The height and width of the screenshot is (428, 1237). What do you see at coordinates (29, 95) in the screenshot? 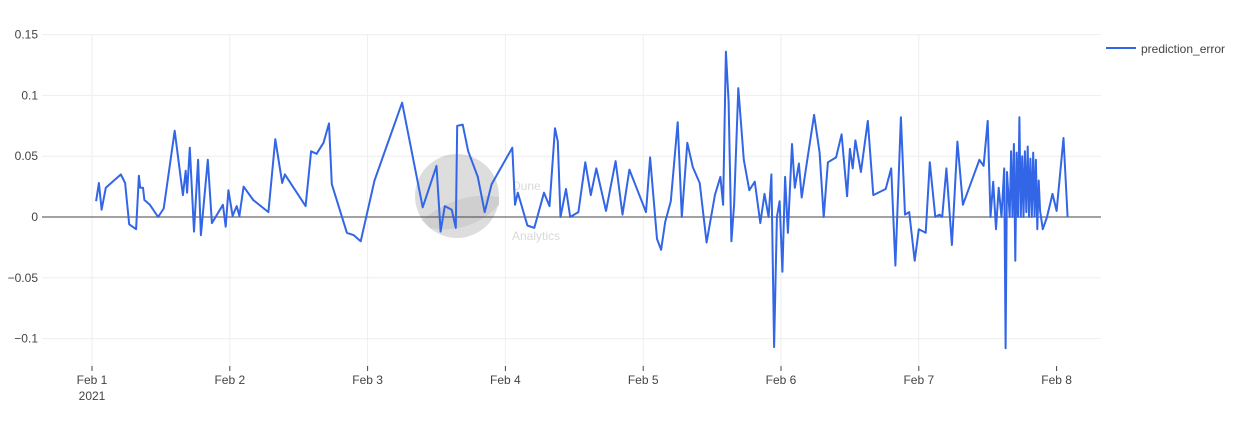
I see `y-tick-label: 0.1` at bounding box center [29, 95].